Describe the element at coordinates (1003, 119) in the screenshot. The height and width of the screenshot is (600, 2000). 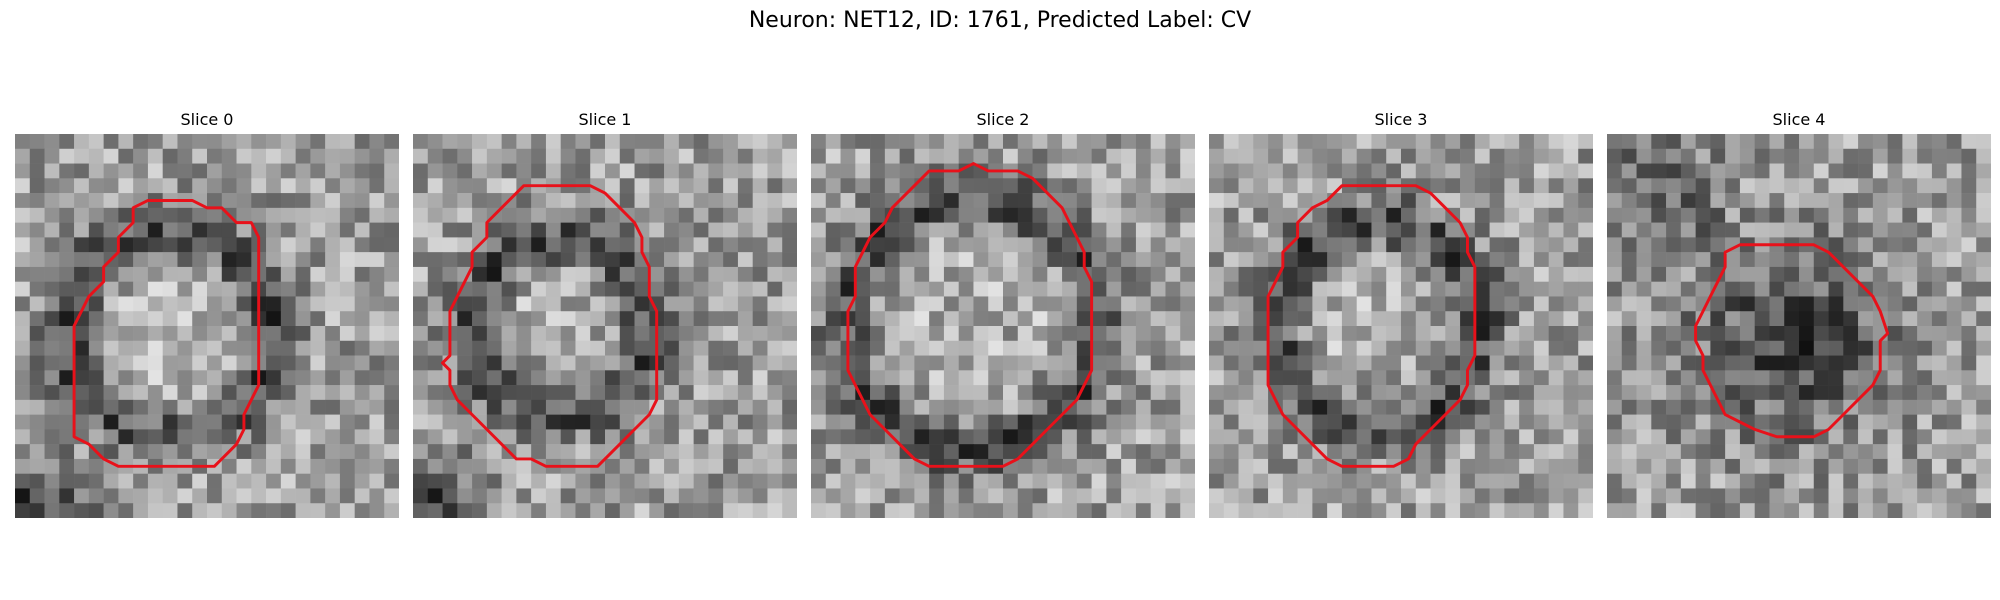
I see `slice-title: Slice 2` at that location.